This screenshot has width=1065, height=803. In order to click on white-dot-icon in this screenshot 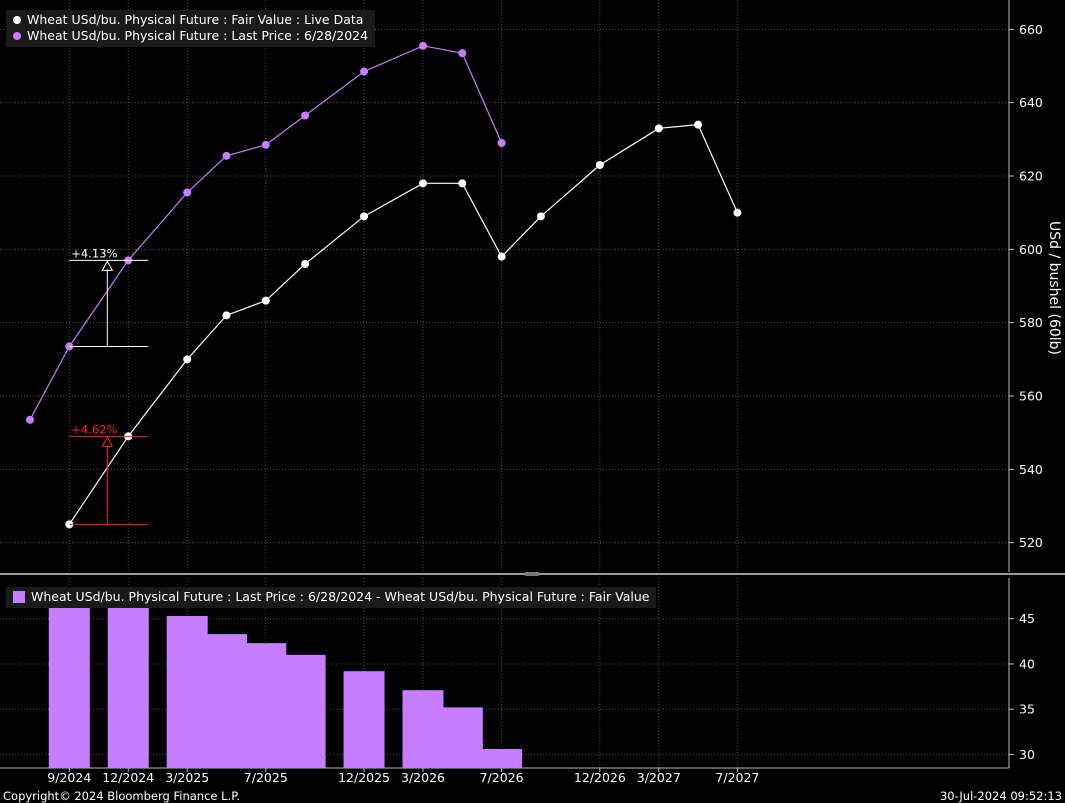, I will do `click(17, 20)`.